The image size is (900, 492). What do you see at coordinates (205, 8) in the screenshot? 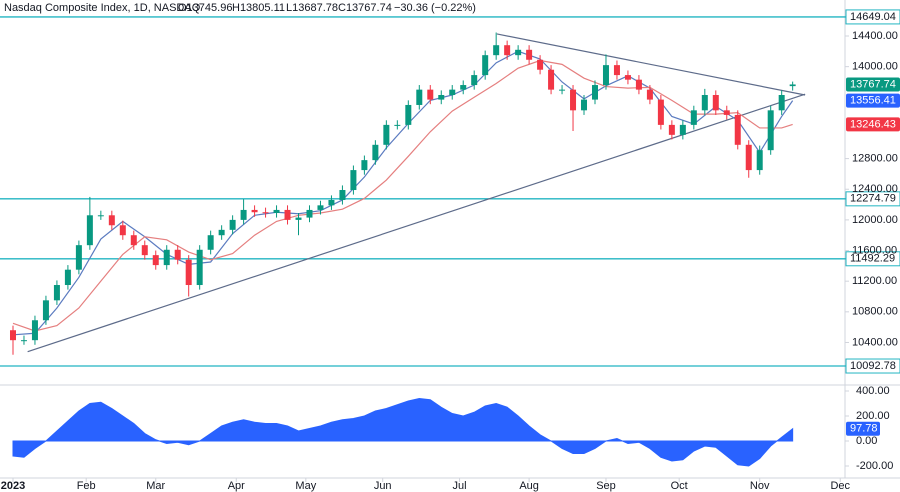
I see `ohlc-open: O13745.96` at bounding box center [205, 8].